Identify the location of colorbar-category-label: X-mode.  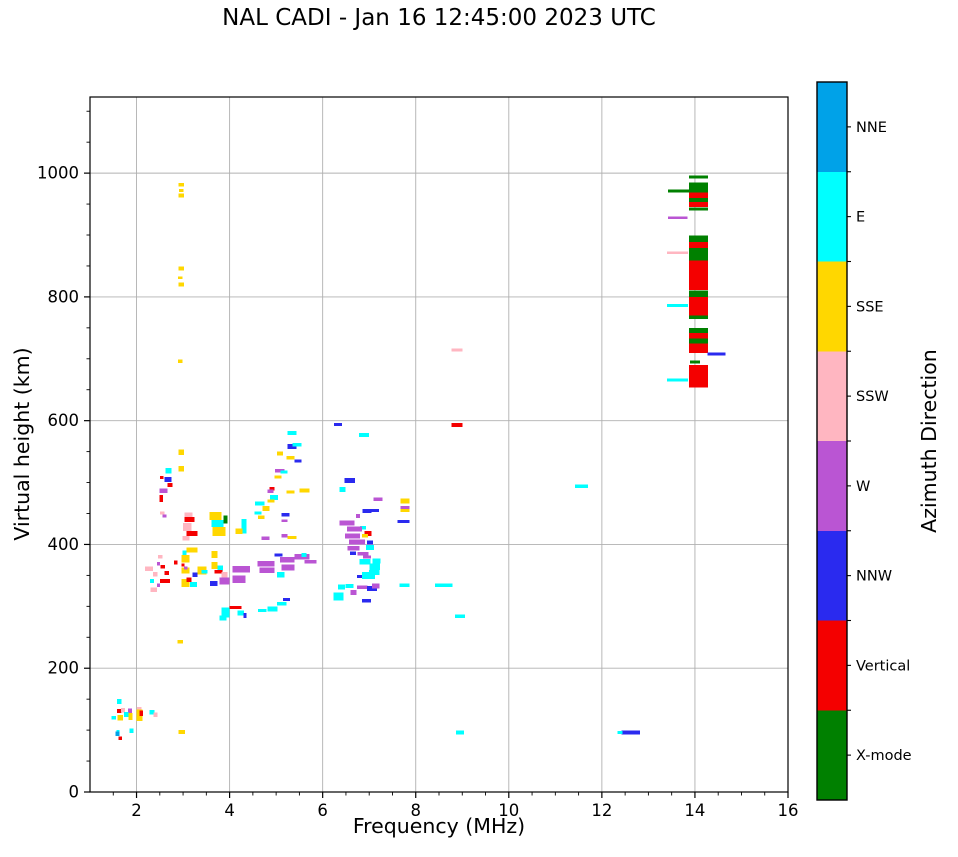
(884, 756).